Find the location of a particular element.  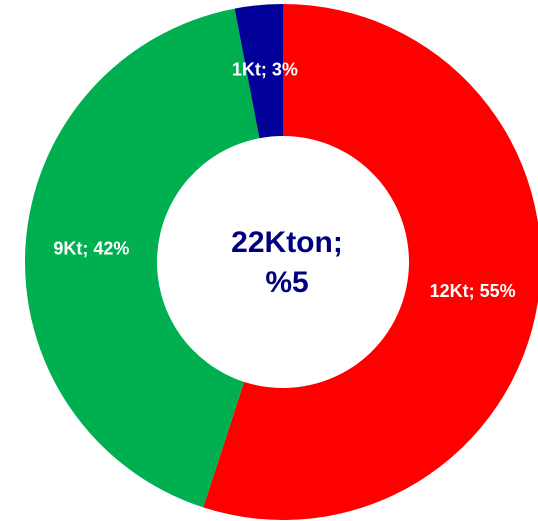

data-label: 12Kt; 55% is located at coordinates (473, 291).